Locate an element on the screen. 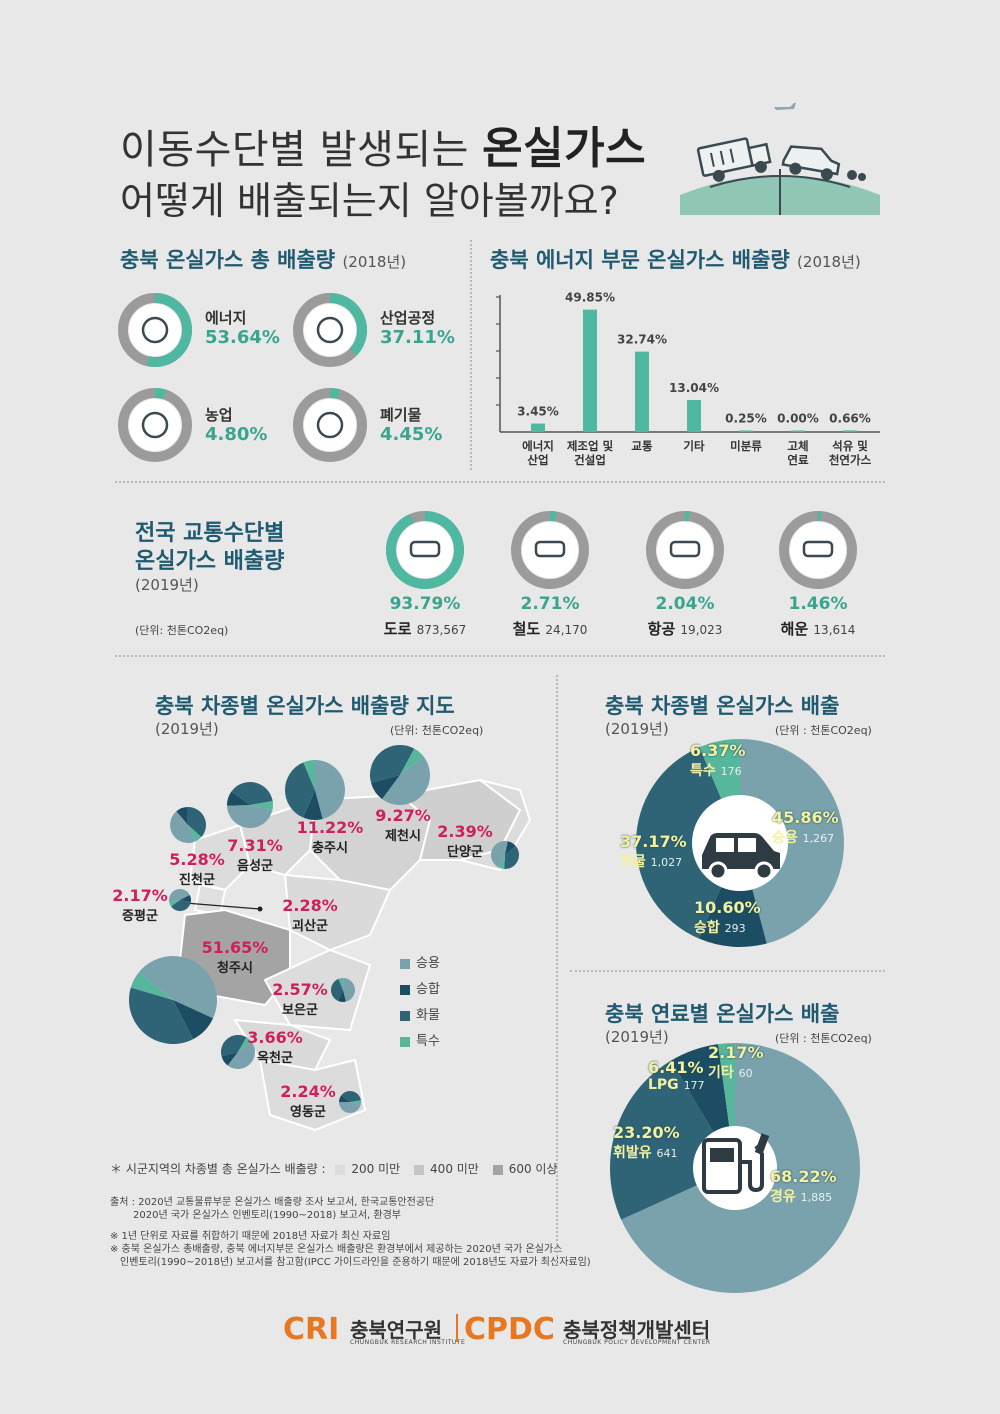  vehicle-type-year: (2019년) is located at coordinates (637, 729).